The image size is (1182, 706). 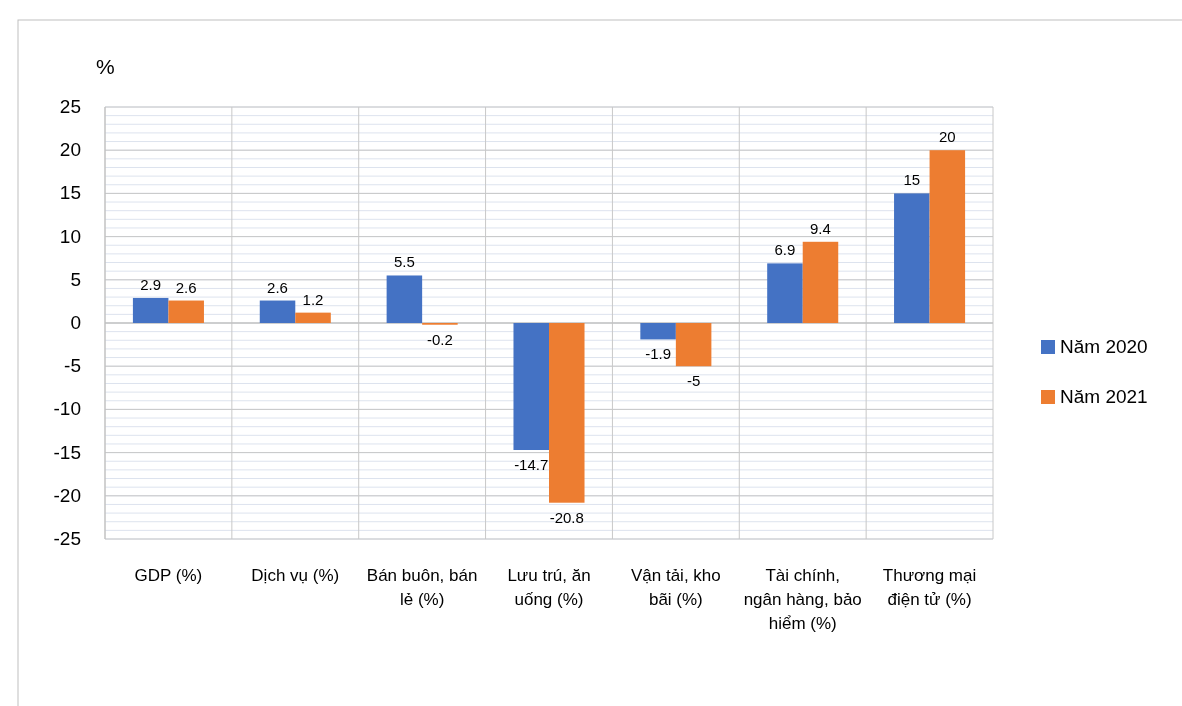 I want to click on data-label: 15, so click(x=912, y=180).